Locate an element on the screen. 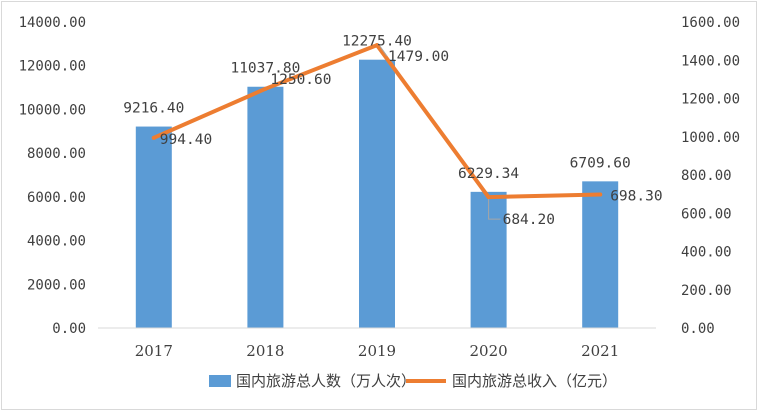 The height and width of the screenshot is (413, 760). bar-2019 is located at coordinates (377, 194).